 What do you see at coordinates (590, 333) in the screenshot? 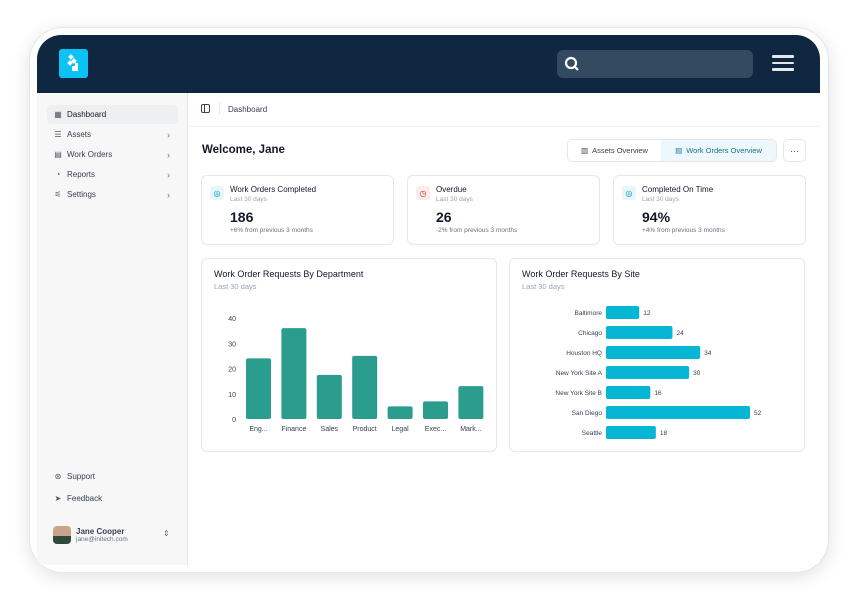
I see `y-tick-label: Chicago` at bounding box center [590, 333].